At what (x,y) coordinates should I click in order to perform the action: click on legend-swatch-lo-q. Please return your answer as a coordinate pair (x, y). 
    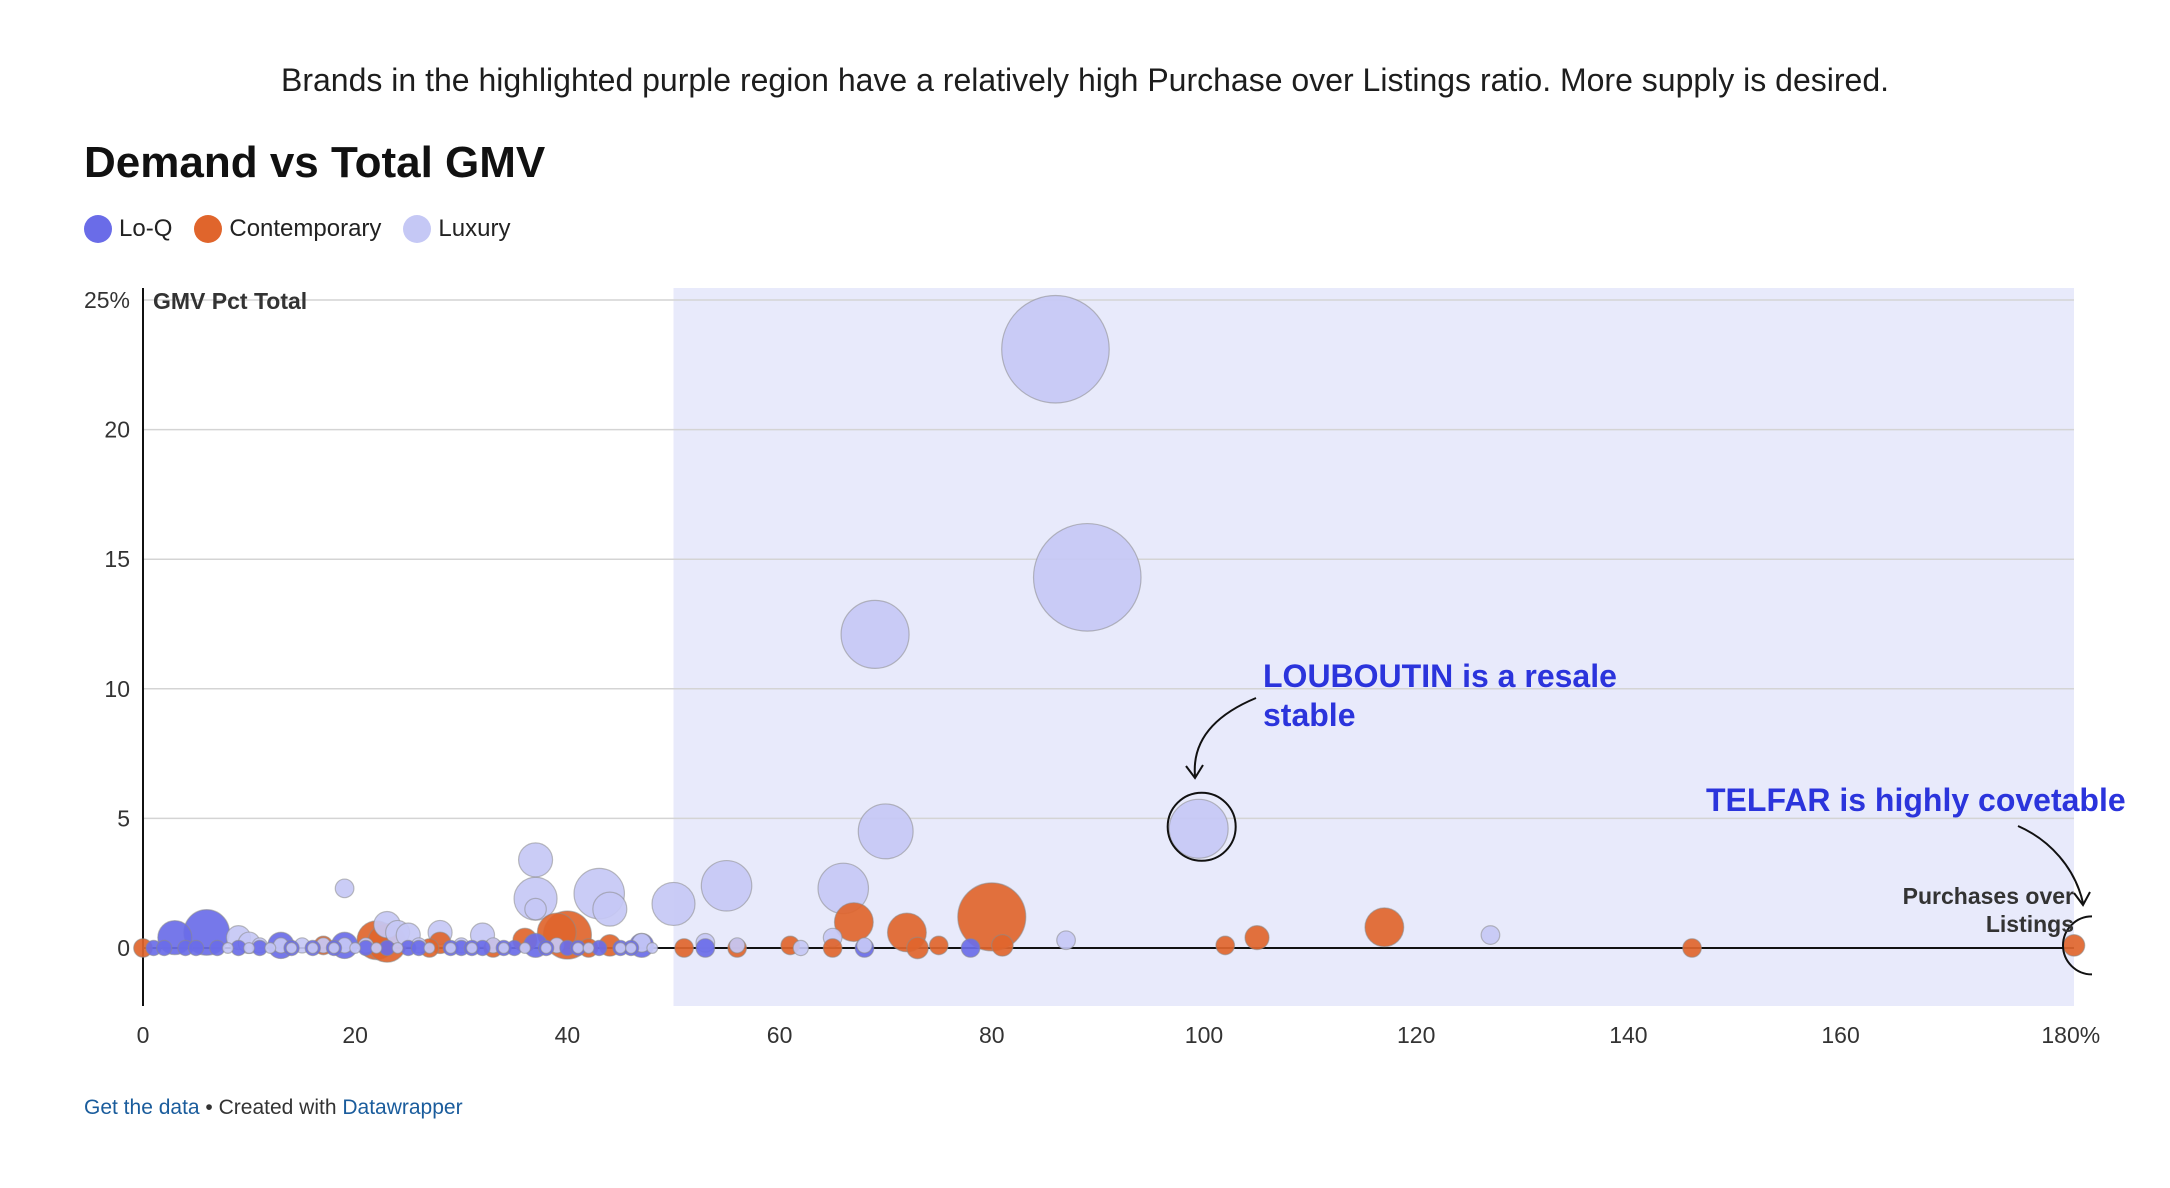
    Looking at the image, I should click on (98, 229).